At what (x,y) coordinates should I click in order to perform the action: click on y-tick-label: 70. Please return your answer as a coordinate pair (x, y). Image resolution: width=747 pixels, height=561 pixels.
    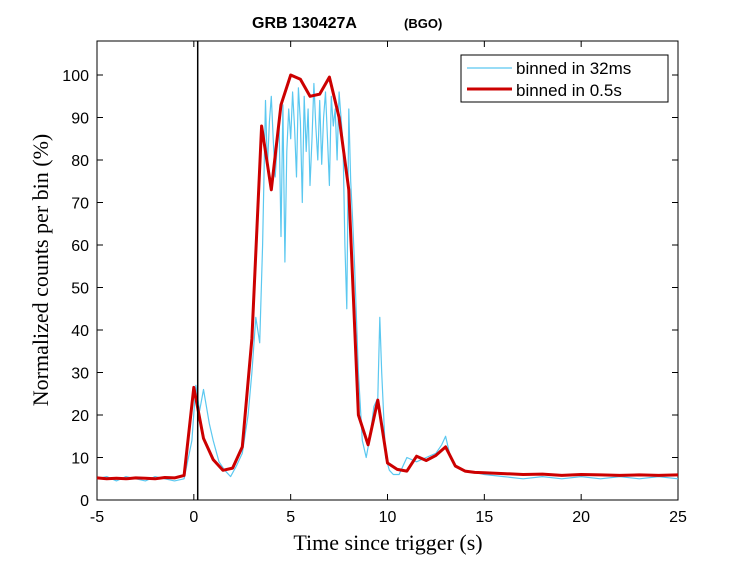
    Looking at the image, I should click on (80, 204).